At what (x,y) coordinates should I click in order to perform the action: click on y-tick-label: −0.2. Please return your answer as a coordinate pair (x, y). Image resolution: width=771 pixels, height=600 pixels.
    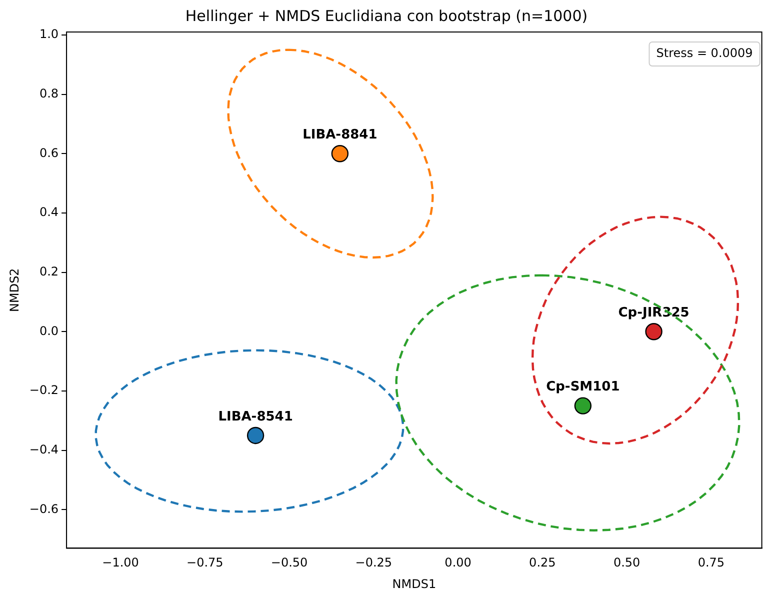
    Looking at the image, I should click on (44, 390).